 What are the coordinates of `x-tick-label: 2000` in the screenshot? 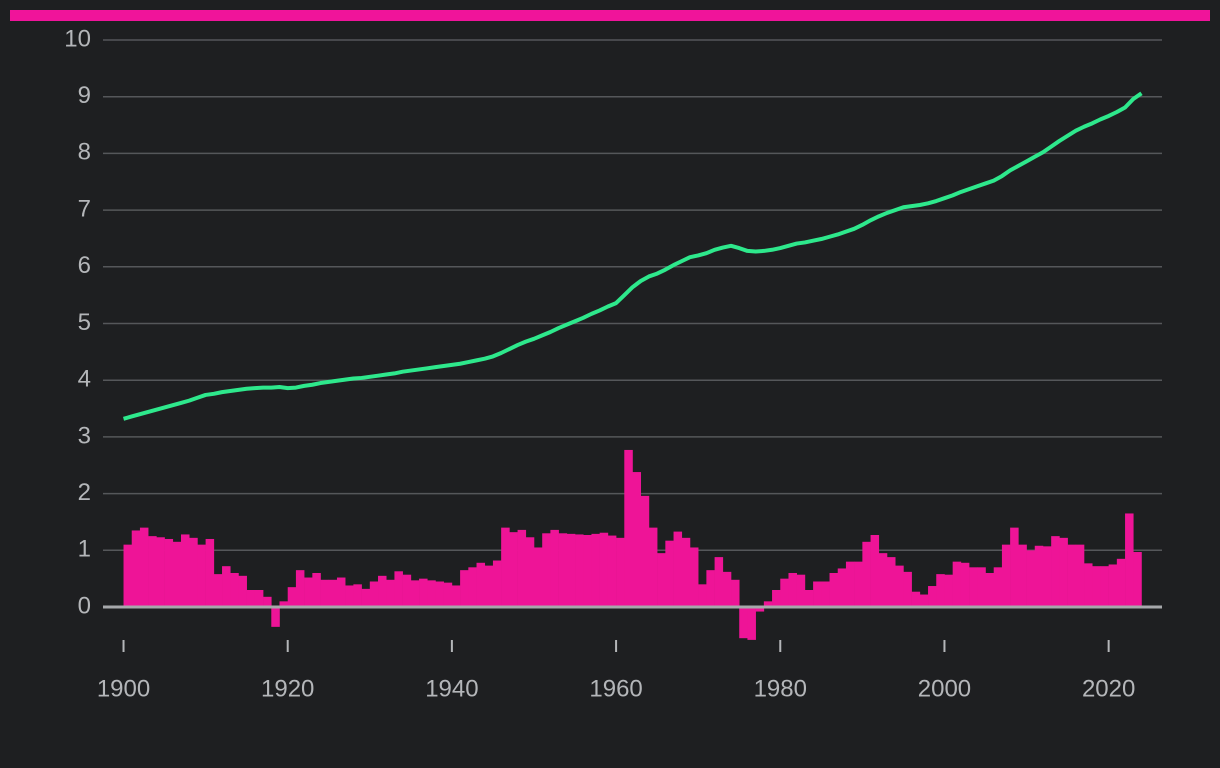 It's located at (944, 688).